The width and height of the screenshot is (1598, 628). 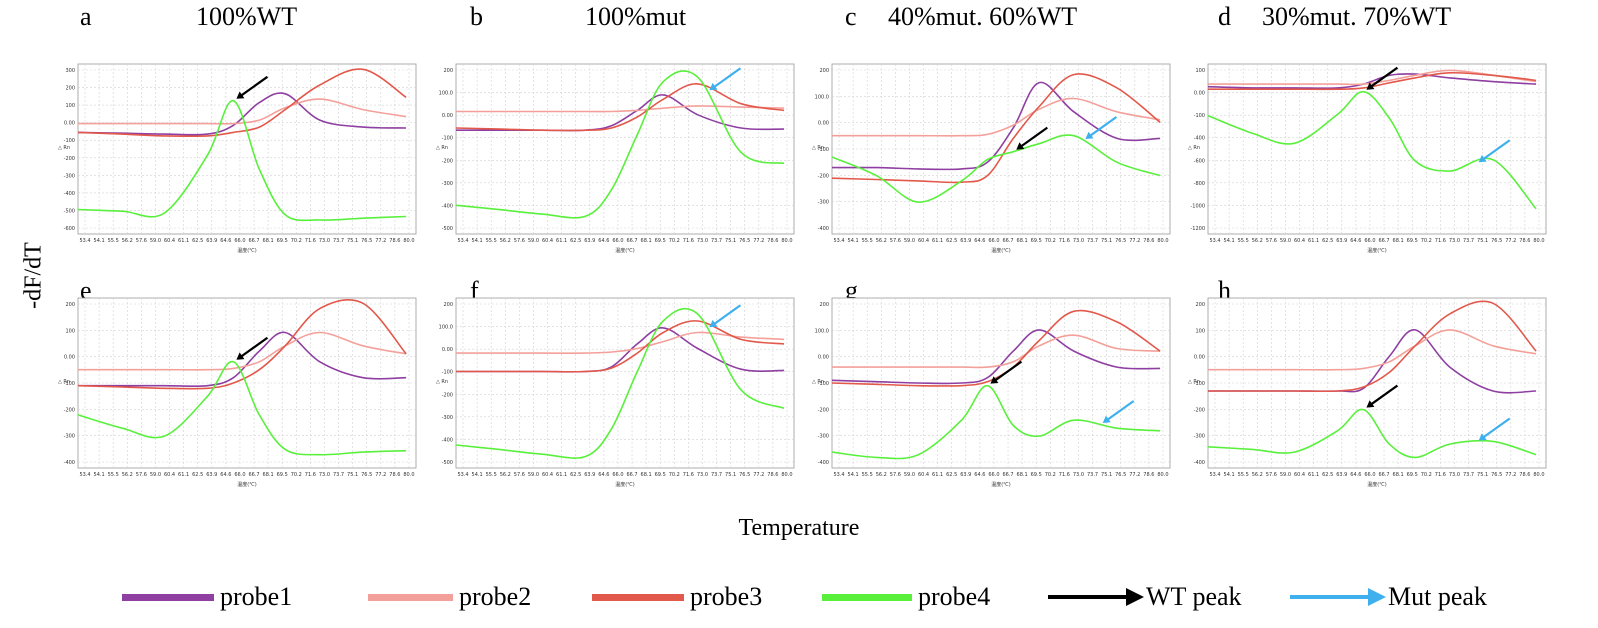 What do you see at coordinates (1096, 597) in the screenshot?
I see `black-arrow-icon` at bounding box center [1096, 597].